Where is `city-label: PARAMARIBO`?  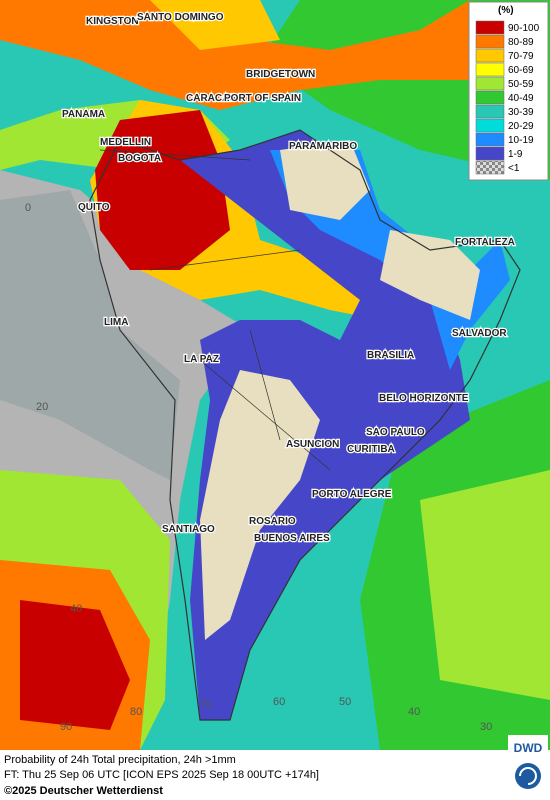 city-label: PARAMARIBO is located at coordinates (323, 146).